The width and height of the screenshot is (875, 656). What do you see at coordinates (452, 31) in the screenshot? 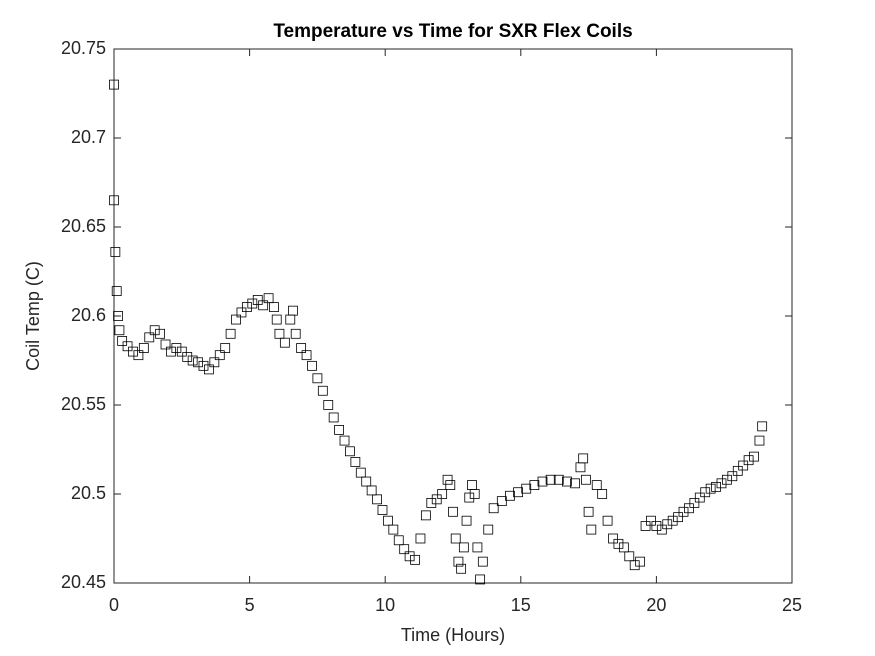
I see `chart-title: Temperature vs Time for SXR Flex Coils` at bounding box center [452, 31].